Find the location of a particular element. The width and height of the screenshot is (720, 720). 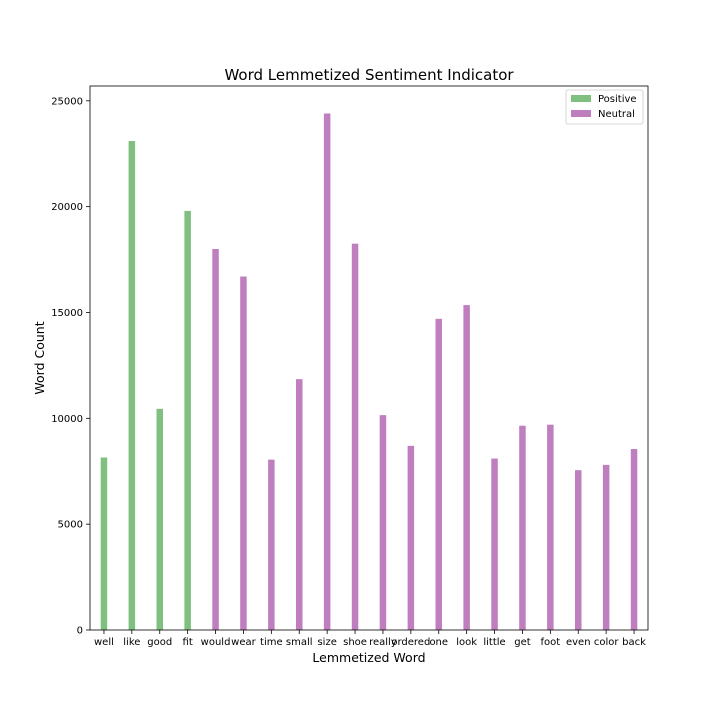

x-tick-label-shoe: shoe is located at coordinates (355, 642).